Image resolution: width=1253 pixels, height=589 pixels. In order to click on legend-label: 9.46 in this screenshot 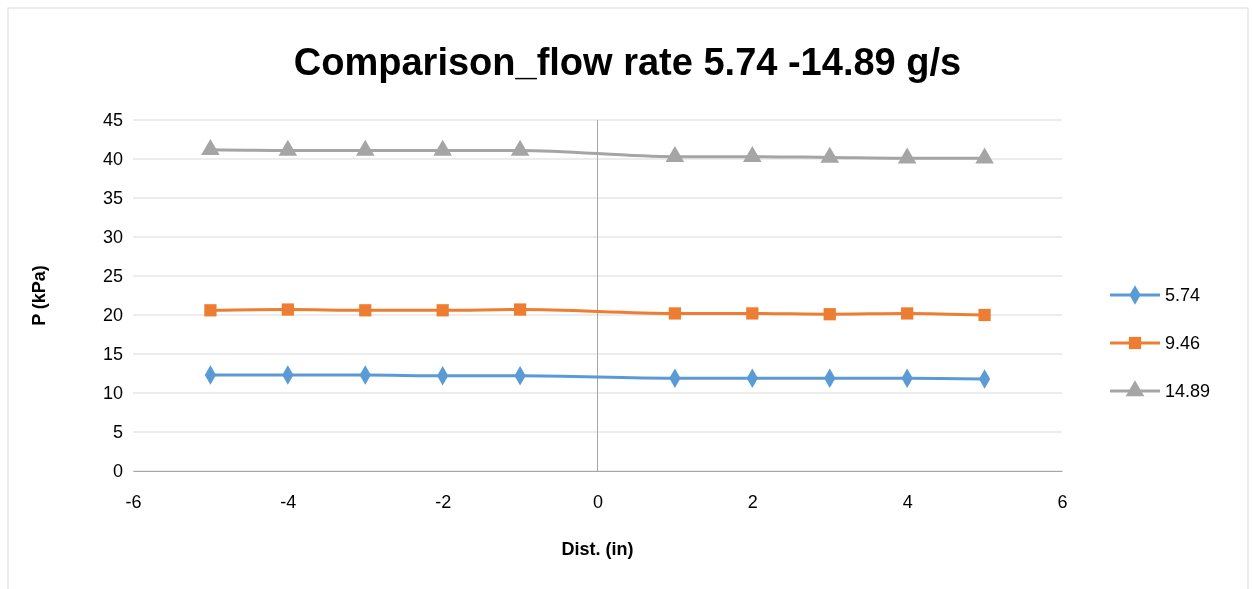, I will do `click(1183, 343)`.